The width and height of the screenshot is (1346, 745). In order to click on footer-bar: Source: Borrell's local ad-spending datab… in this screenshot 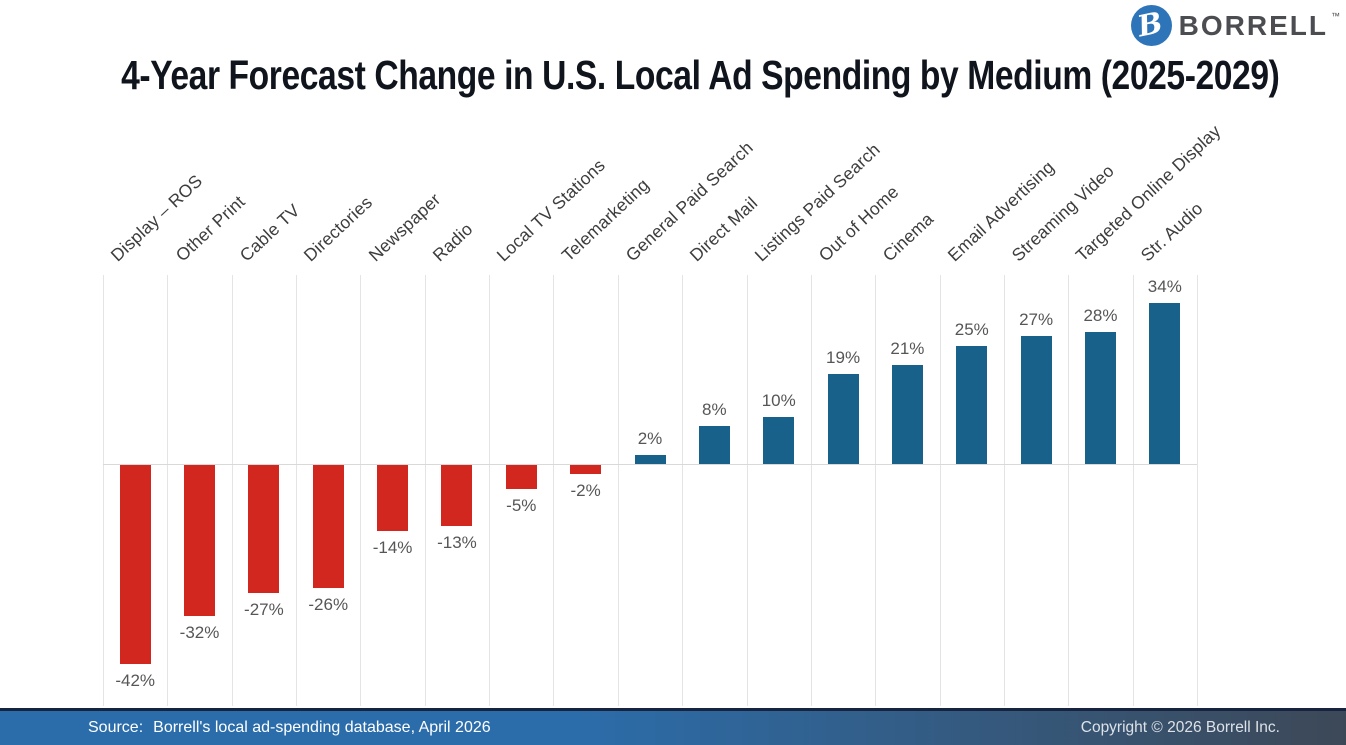, I will do `click(673, 728)`.